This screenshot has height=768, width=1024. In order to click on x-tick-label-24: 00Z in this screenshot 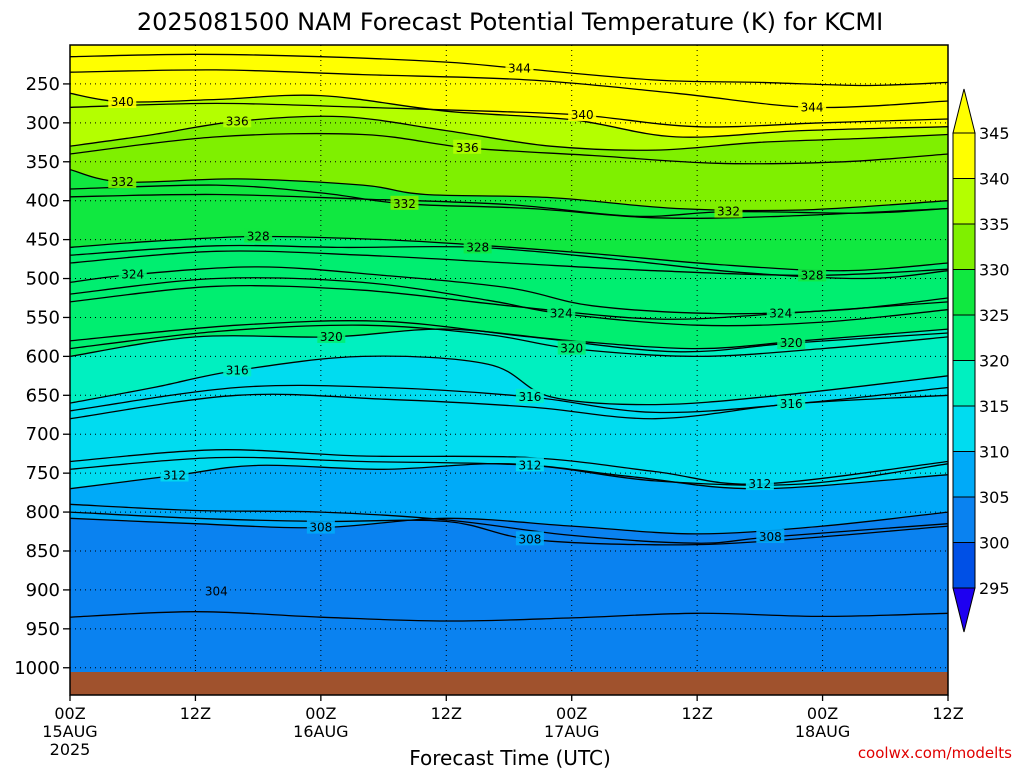, I will do `click(320, 713)`.